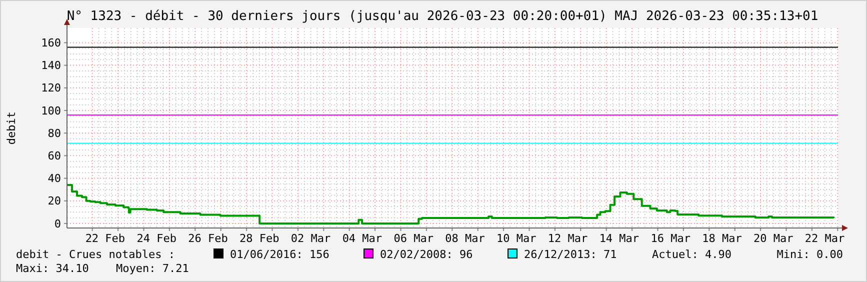 Image resolution: width=867 pixels, height=282 pixels. I want to click on x-tick-label: 20 Mar, so click(774, 238).